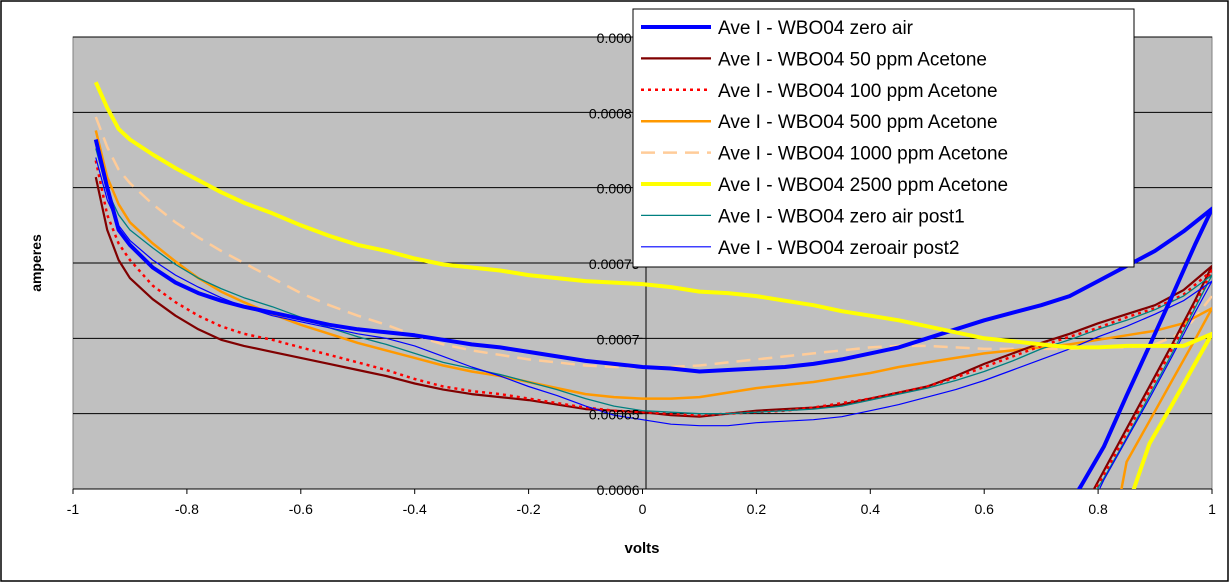 This screenshot has height=587, width=1229. Describe the element at coordinates (618, 490) in the screenshot. I see `y-tick-label: 0.0006` at that location.